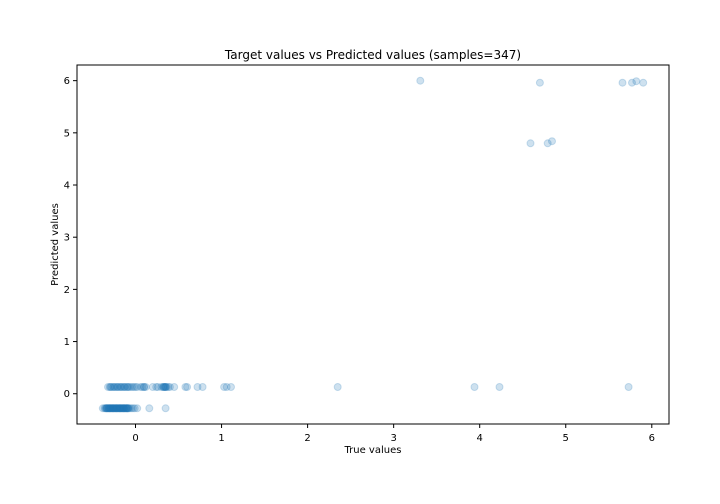  What do you see at coordinates (67, 394) in the screenshot?
I see `y-tick-label: 0` at bounding box center [67, 394].